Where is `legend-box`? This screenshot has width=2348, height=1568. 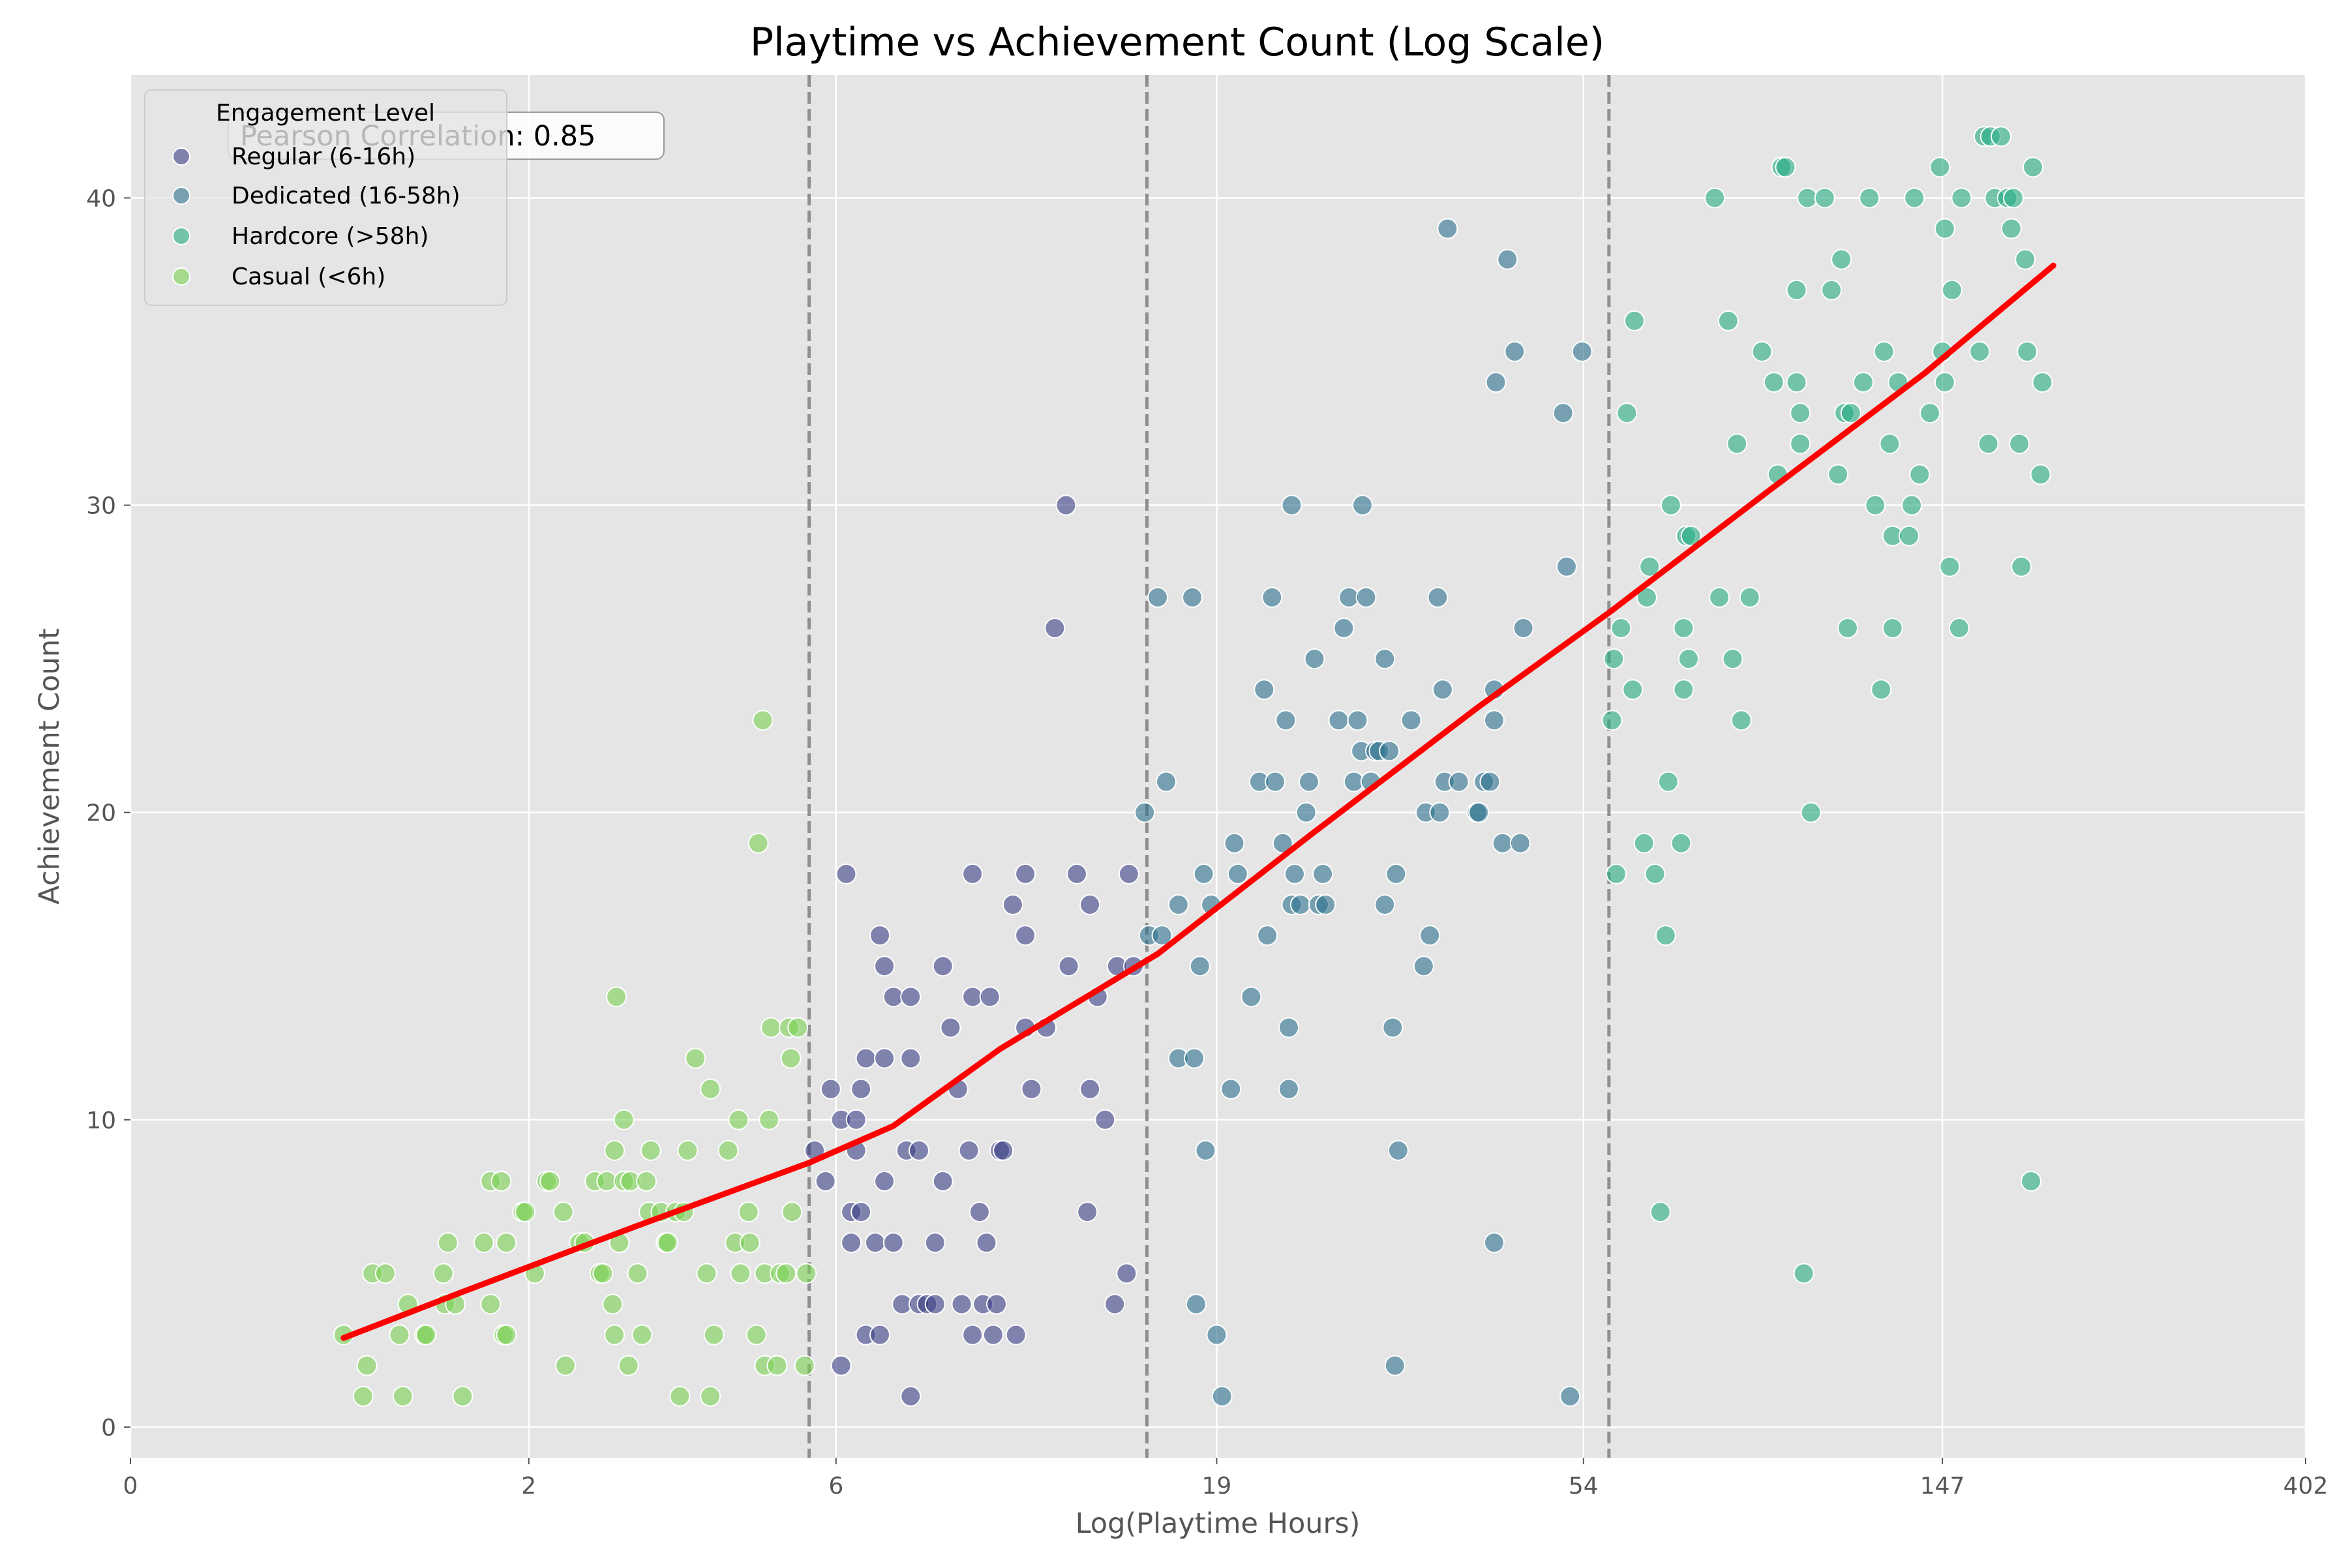 legend-box is located at coordinates (326, 197).